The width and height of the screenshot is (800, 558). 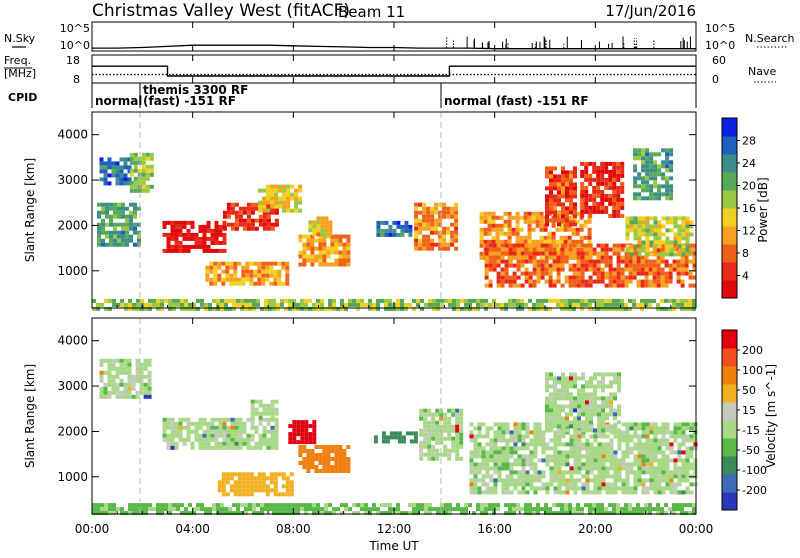 I want to click on colorbar-segment, so click(x=729, y=127).